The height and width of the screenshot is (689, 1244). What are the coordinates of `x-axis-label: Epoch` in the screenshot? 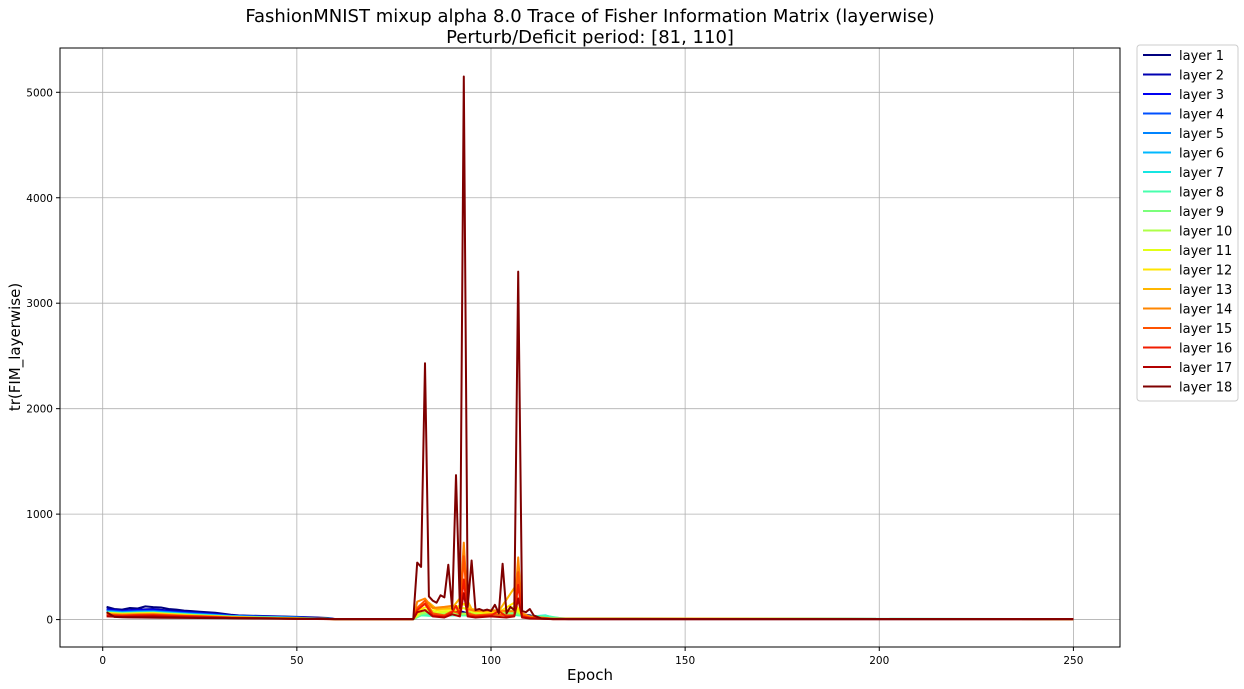 It's located at (590, 675).